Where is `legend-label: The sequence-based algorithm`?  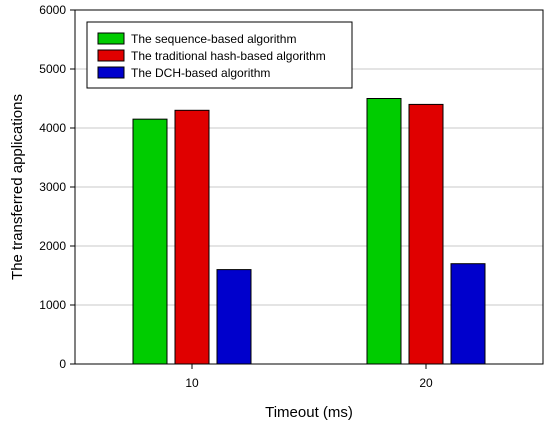 legend-label: The sequence-based algorithm is located at coordinates (213, 39).